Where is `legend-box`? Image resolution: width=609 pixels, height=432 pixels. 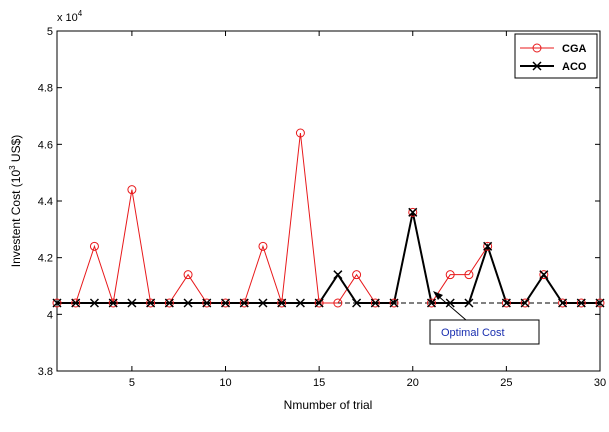
legend-box is located at coordinates (556, 56).